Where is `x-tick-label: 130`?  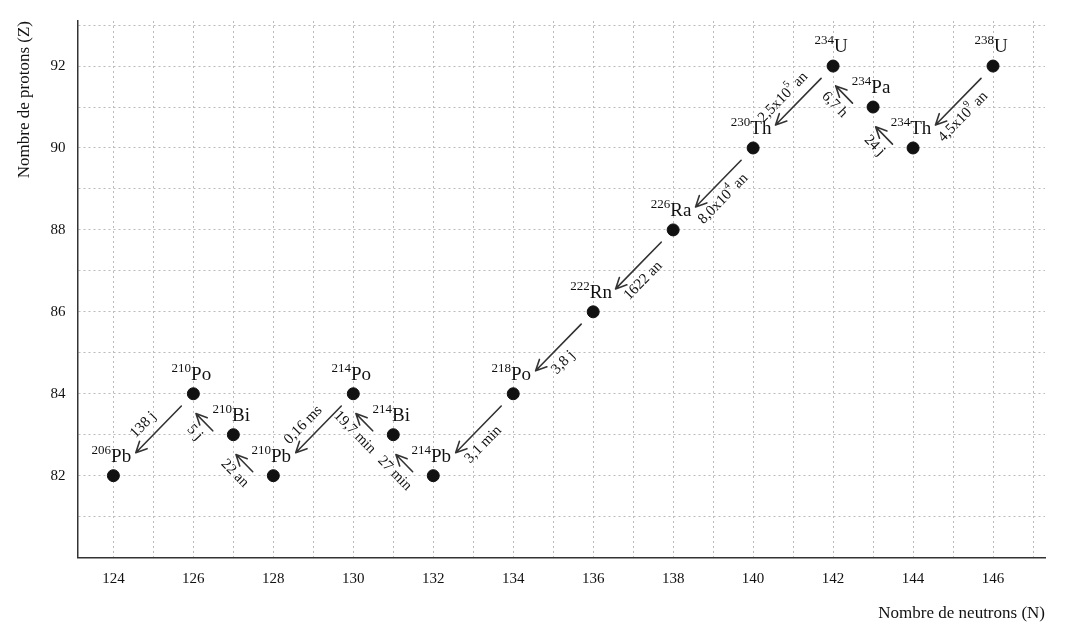
x-tick-label: 130 is located at coordinates (353, 577).